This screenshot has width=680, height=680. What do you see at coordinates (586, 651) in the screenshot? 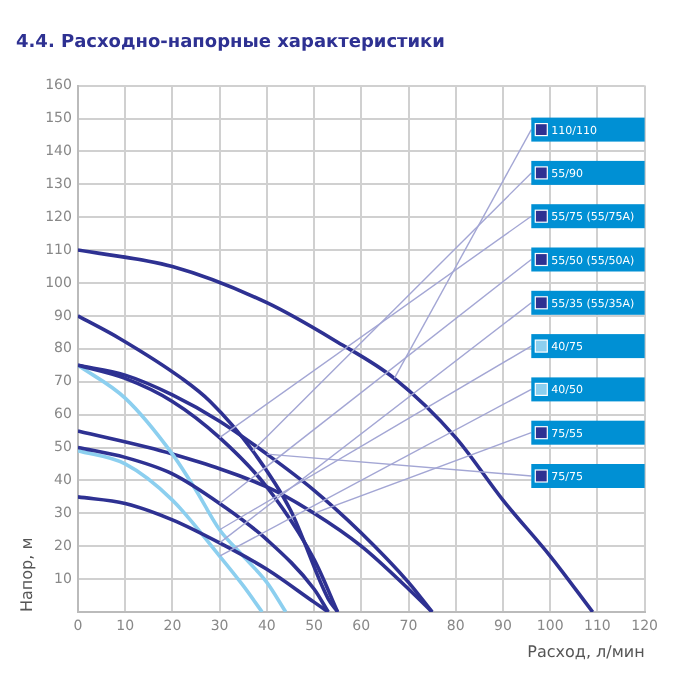
I see `x-axis-title: Расход, л/мин` at bounding box center [586, 651].